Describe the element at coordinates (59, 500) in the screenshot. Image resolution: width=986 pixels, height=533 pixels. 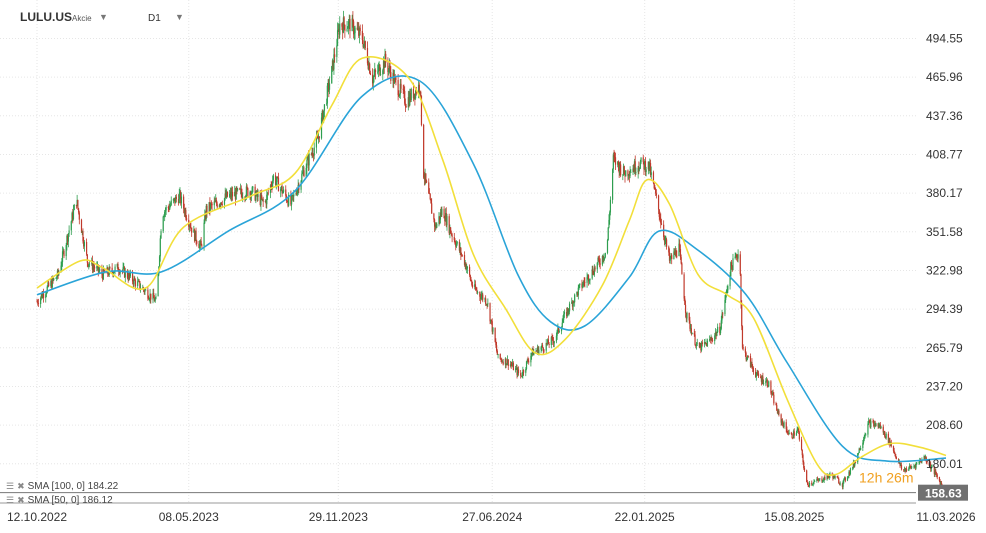
I see `indicator-sma50: ☰ ✖ SMA [50, 0] 186.12` at that location.